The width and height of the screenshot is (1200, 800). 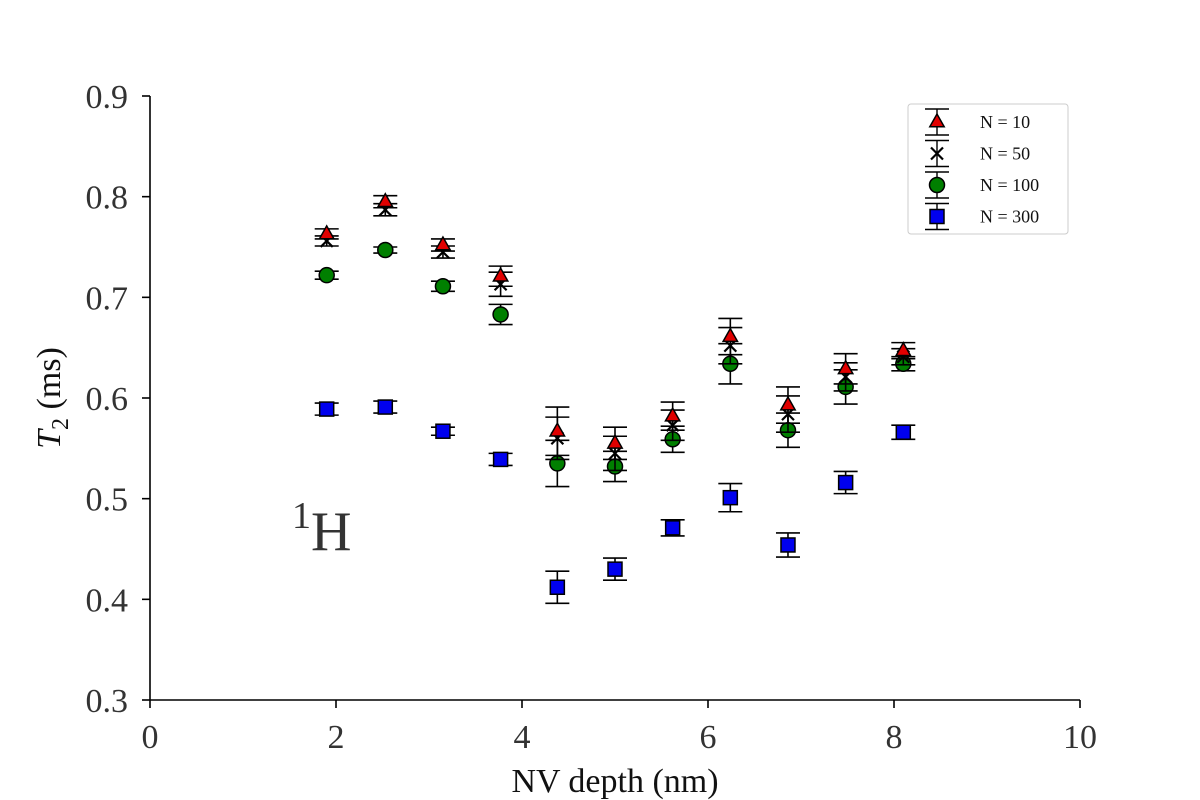 What do you see at coordinates (107, 198) in the screenshot?
I see `y-tick-label: 0.8` at bounding box center [107, 198].